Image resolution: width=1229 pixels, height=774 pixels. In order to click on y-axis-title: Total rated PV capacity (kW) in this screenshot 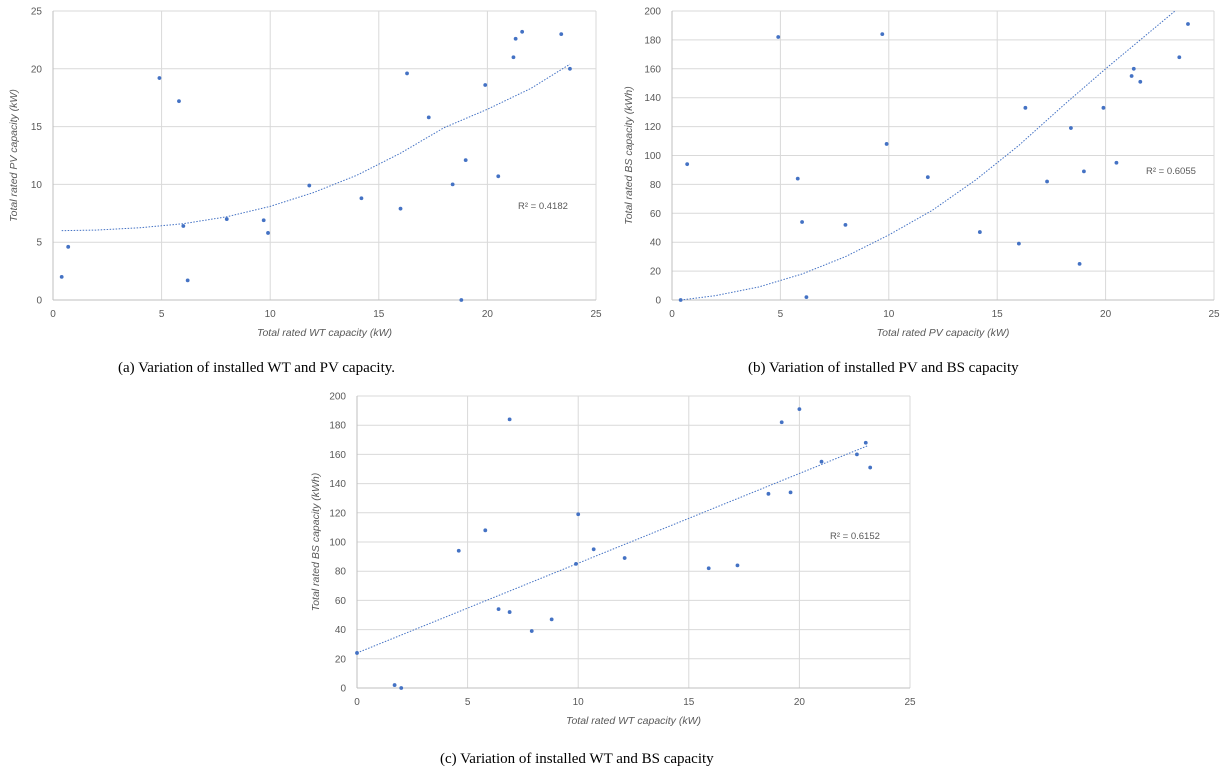, I will do `click(14, 155)`.